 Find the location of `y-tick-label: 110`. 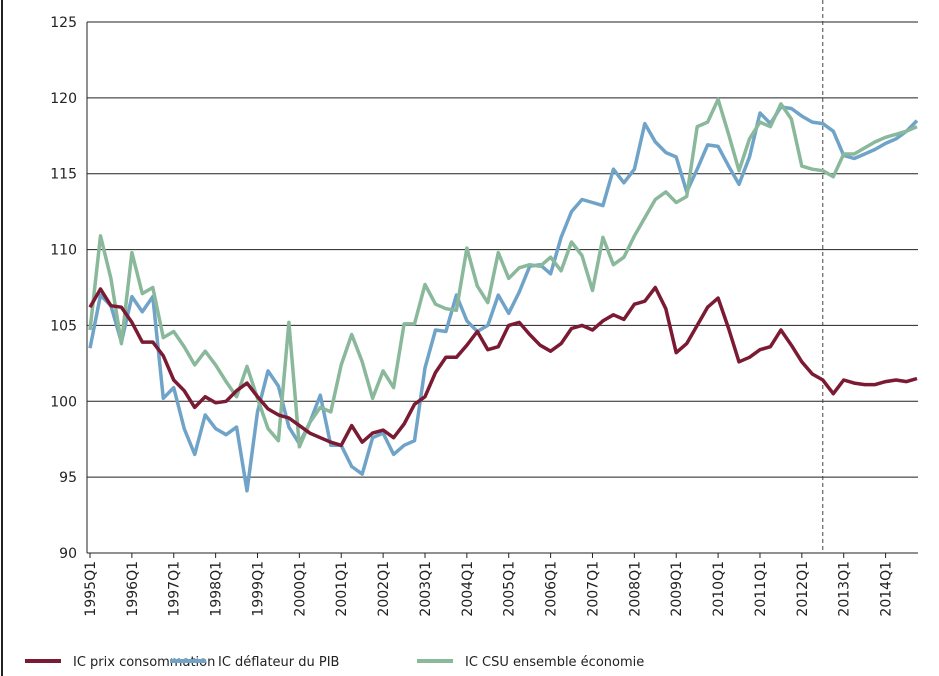

y-tick-label: 110 is located at coordinates (63, 251).